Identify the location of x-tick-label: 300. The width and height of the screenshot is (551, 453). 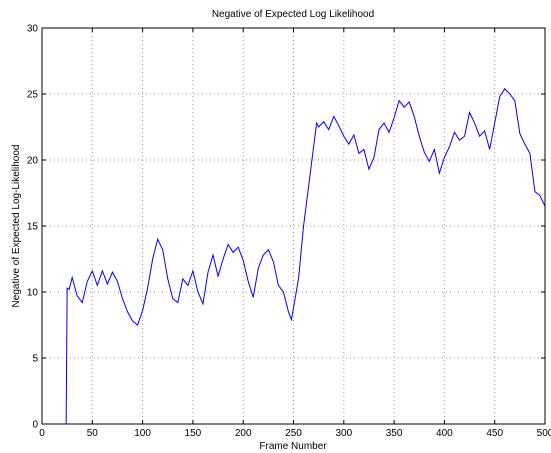
(343, 433).